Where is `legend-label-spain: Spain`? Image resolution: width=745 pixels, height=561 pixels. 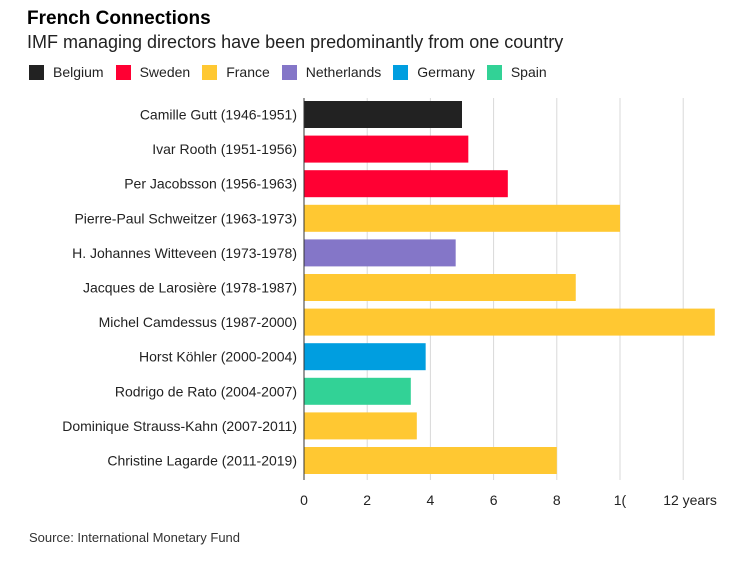 legend-label-spain: Spain is located at coordinates (528, 72).